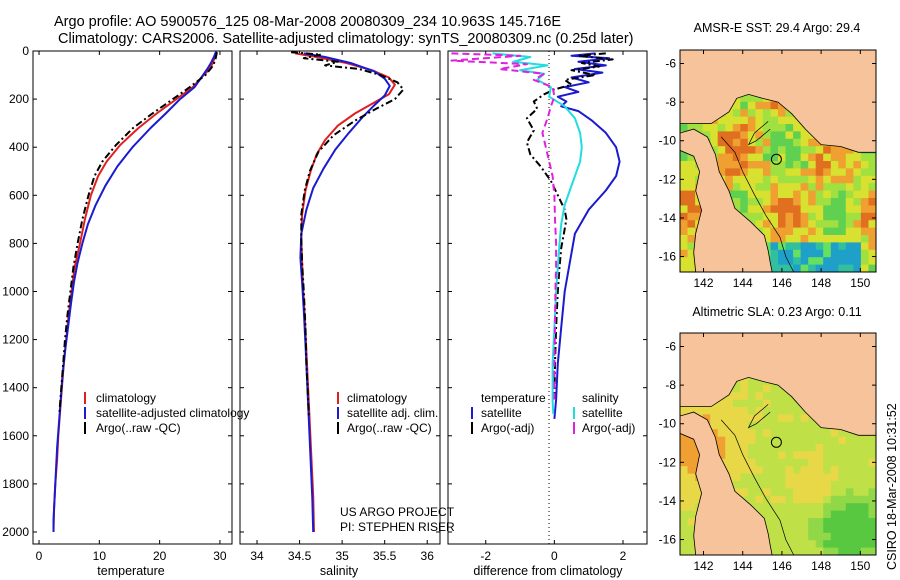  I want to click on map-y-tick-label: -8, so click(670, 385).